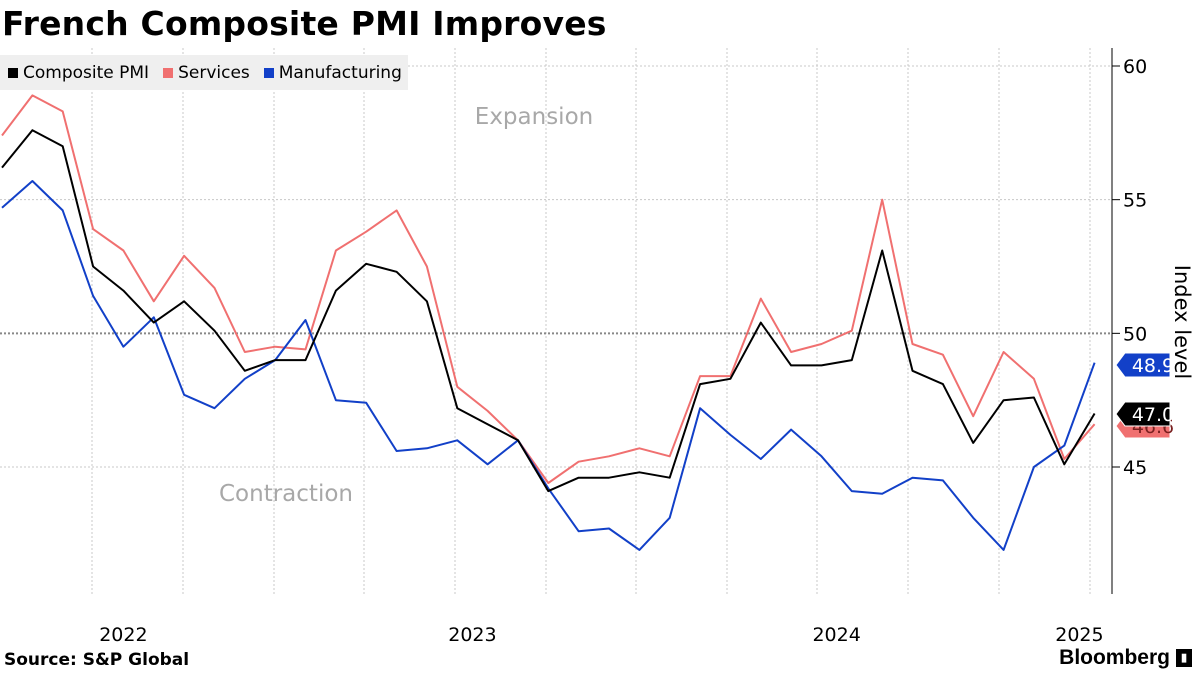 Image resolution: width=1200 pixels, height=675 pixels. What do you see at coordinates (1135, 468) in the screenshot?
I see `y-tick-label-45: 45` at bounding box center [1135, 468].